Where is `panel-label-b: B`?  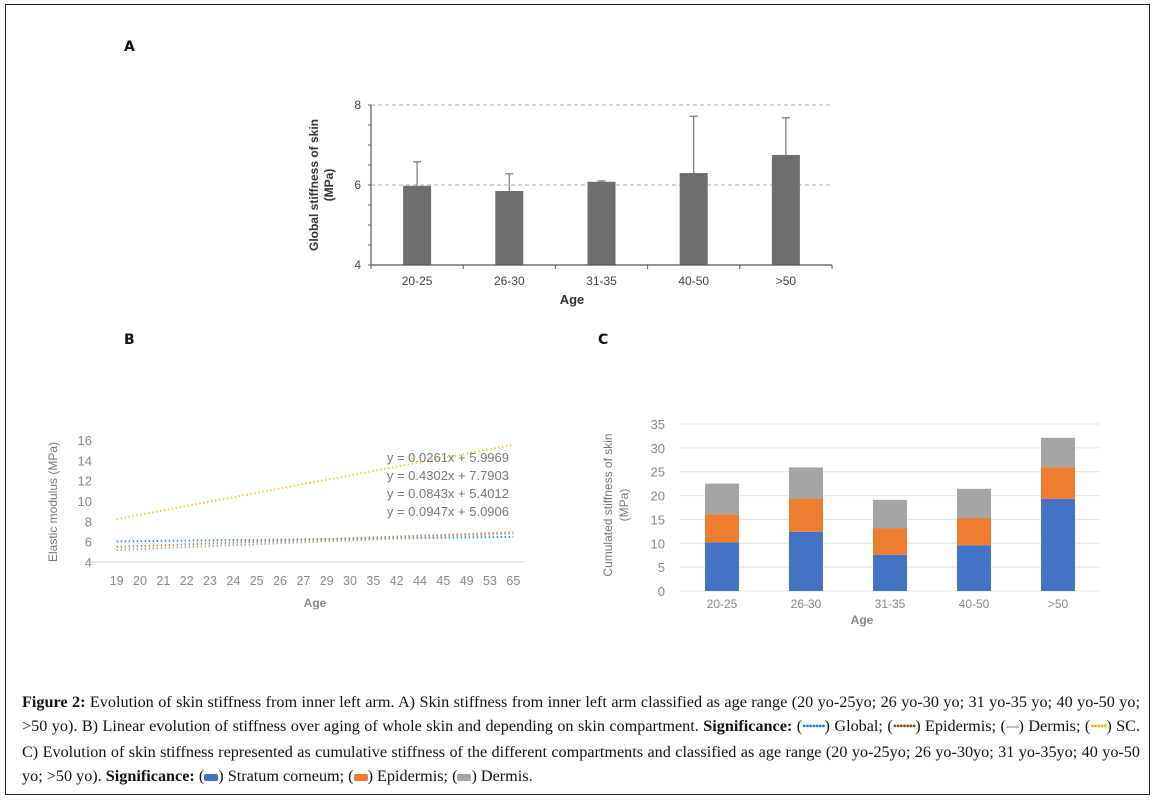 panel-label-b: B is located at coordinates (129, 340).